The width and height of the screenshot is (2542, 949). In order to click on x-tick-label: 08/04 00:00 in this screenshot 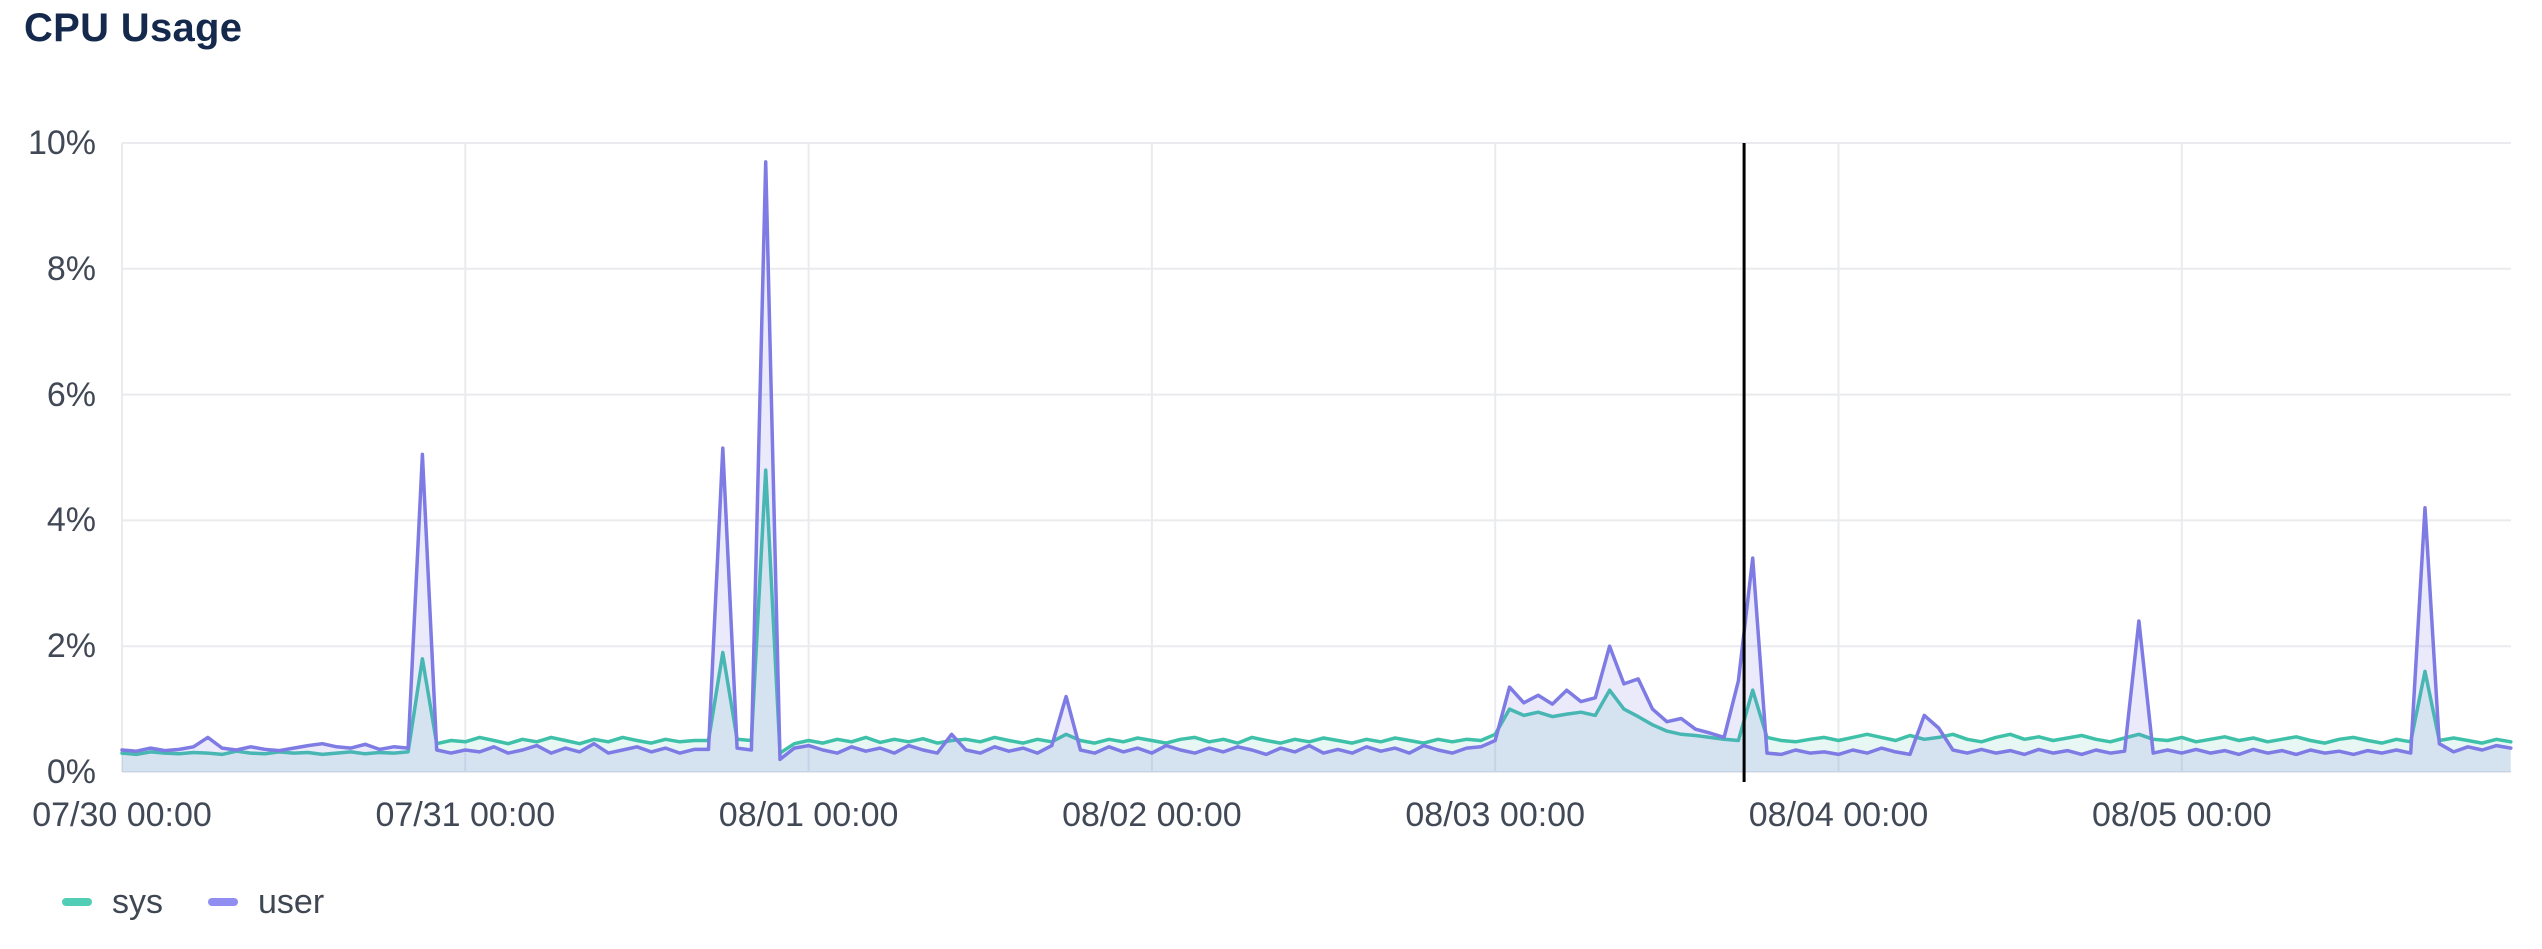, I will do `click(1838, 815)`.